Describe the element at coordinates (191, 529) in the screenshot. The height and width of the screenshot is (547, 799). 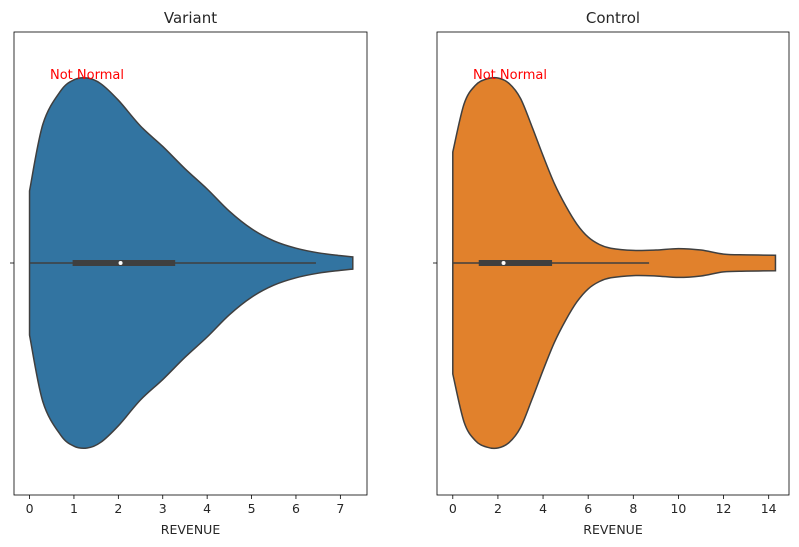
I see `x-axis-label-variant: REVENUE` at that location.